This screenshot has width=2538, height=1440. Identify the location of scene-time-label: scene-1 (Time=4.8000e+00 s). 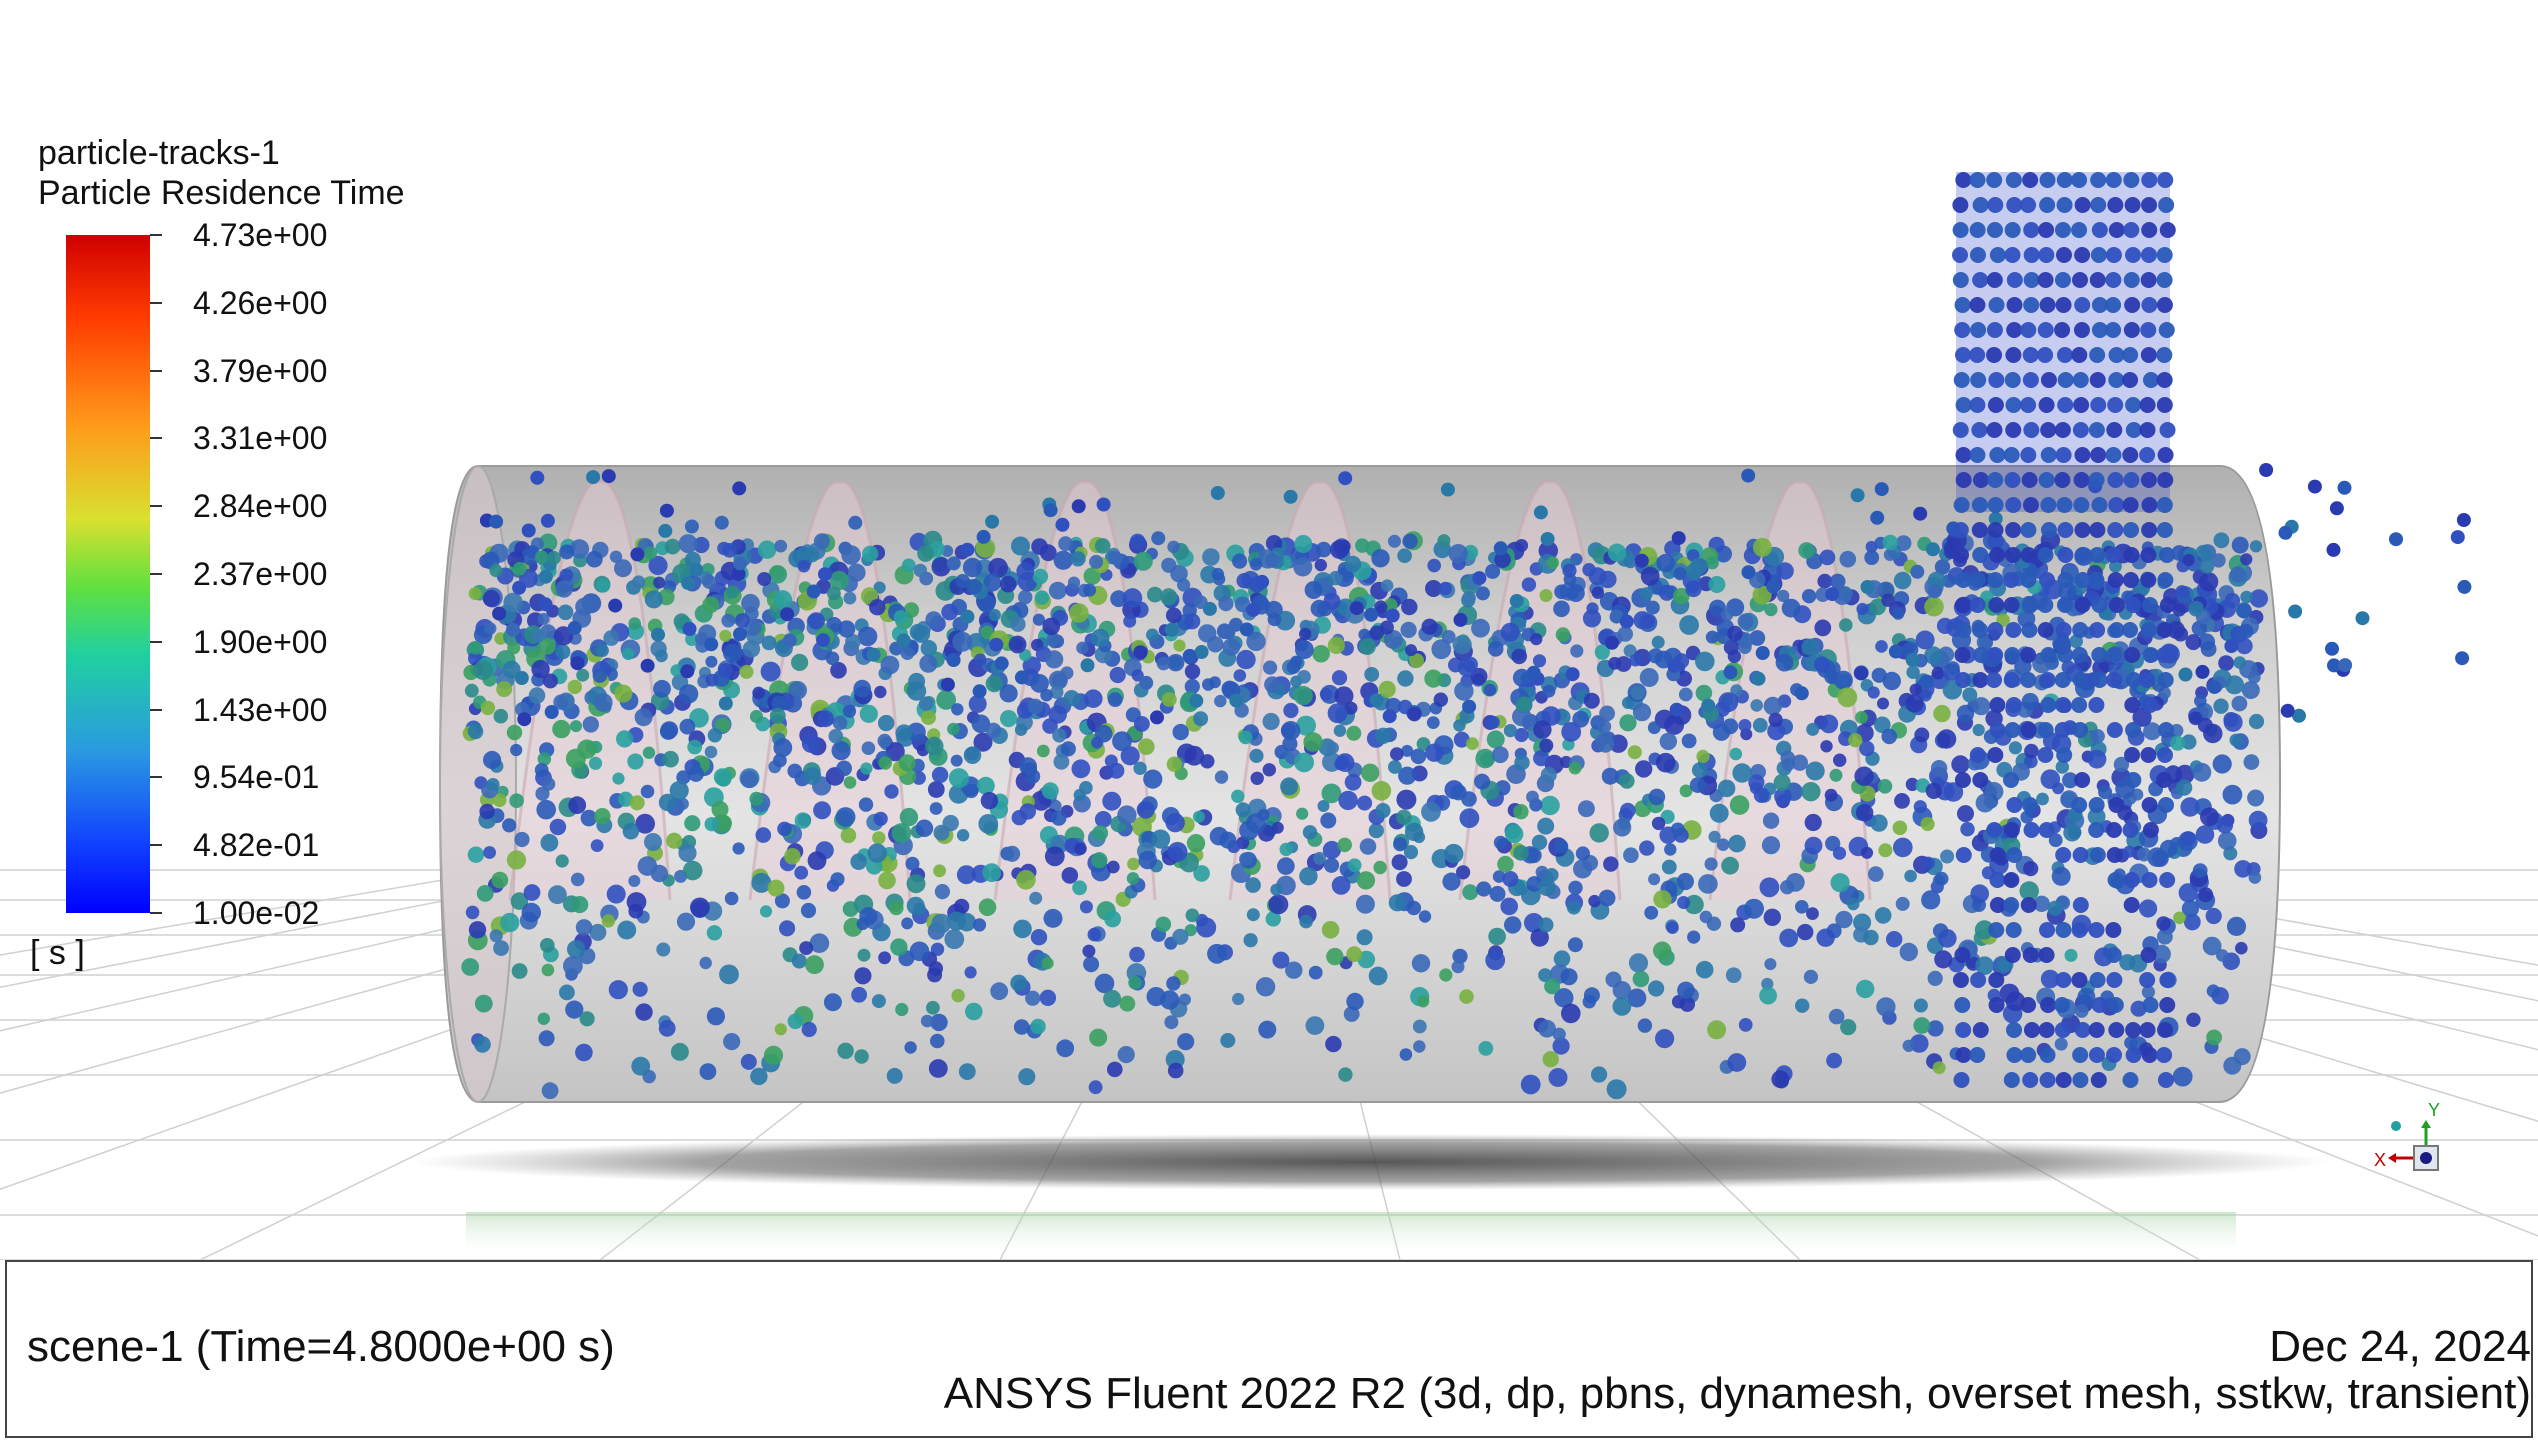
(321, 1346).